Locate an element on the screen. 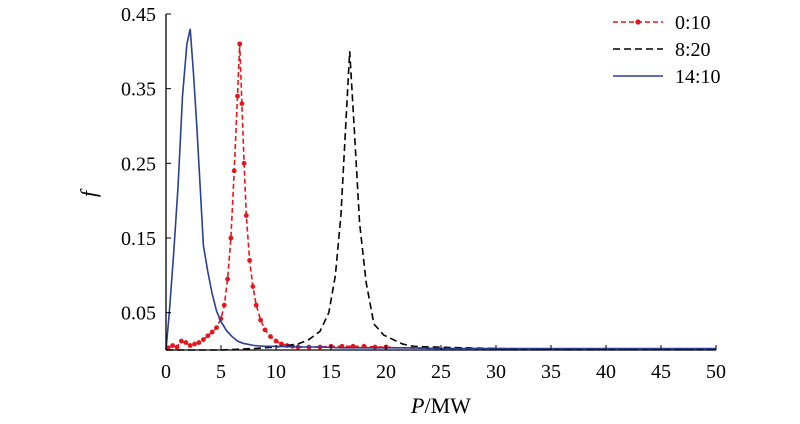 This screenshot has height=424, width=800. y-tick-label: 0.25 is located at coordinates (138, 164).